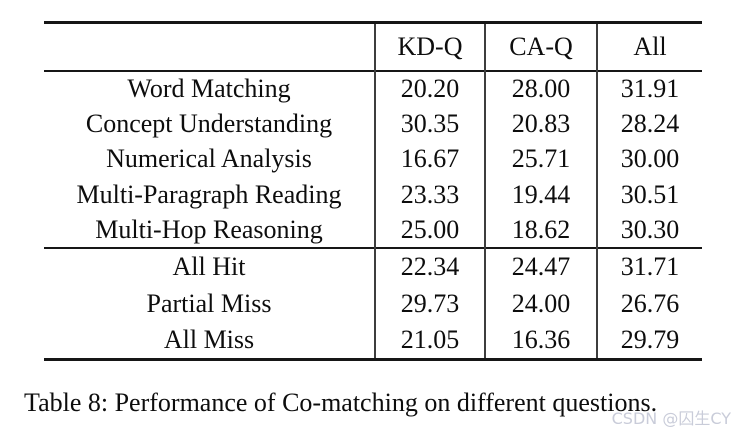  What do you see at coordinates (429, 88) in the screenshot?
I see `cell-value: 20.20` at bounding box center [429, 88].